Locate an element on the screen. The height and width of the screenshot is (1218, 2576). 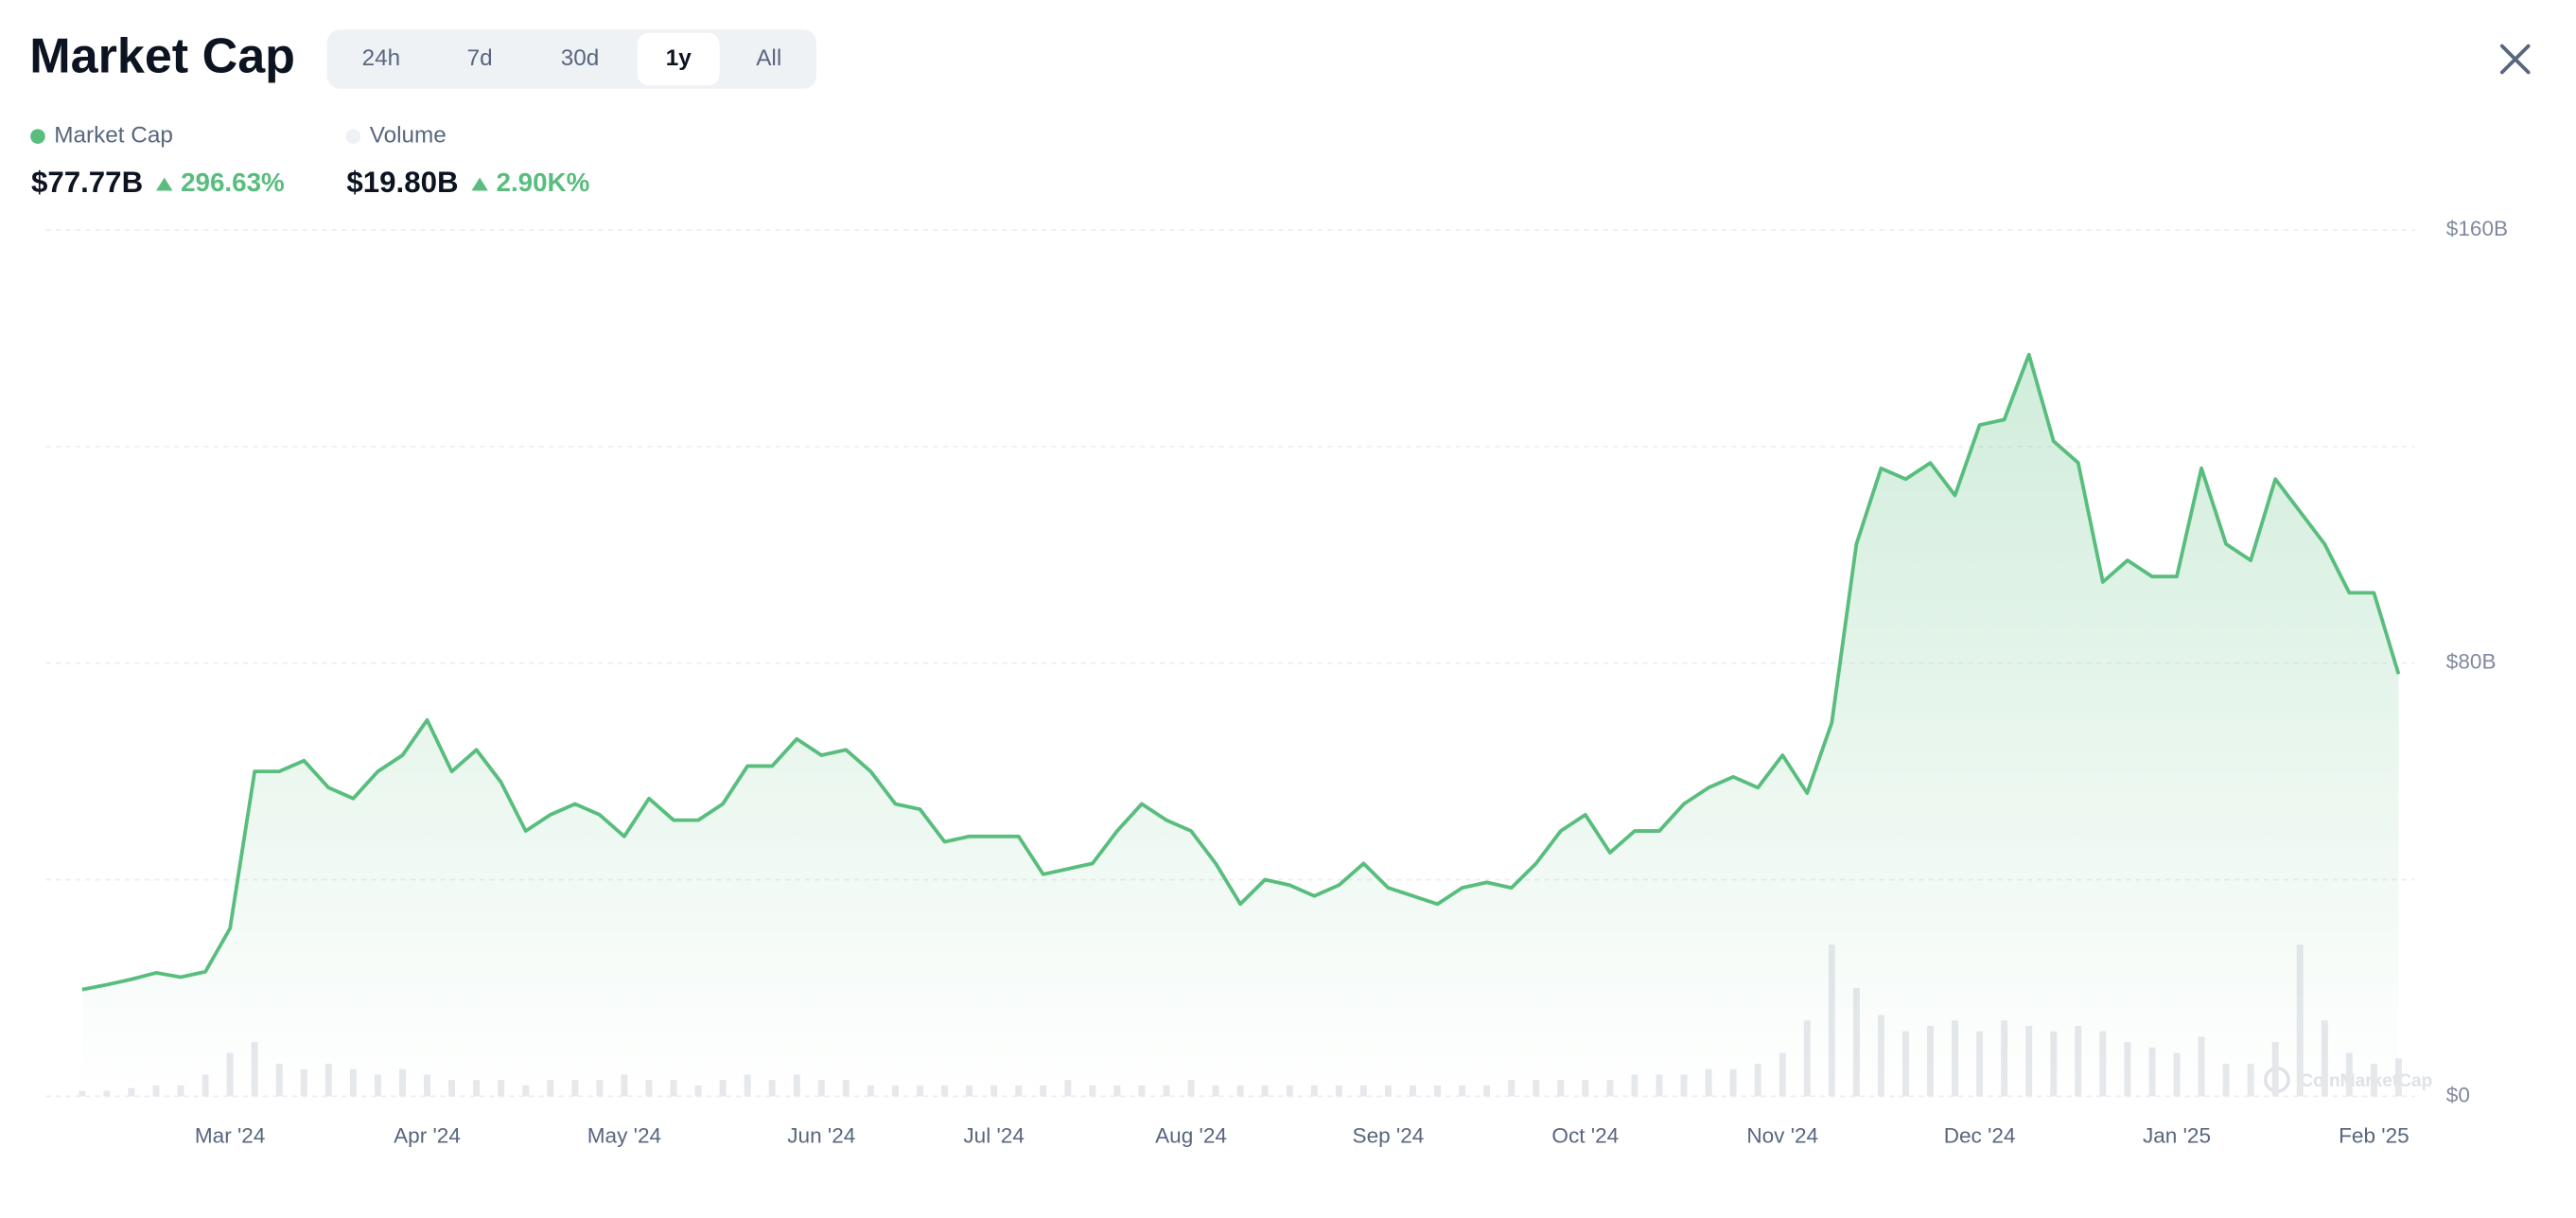
x-tick-label: Apr '24 is located at coordinates (427, 1136).